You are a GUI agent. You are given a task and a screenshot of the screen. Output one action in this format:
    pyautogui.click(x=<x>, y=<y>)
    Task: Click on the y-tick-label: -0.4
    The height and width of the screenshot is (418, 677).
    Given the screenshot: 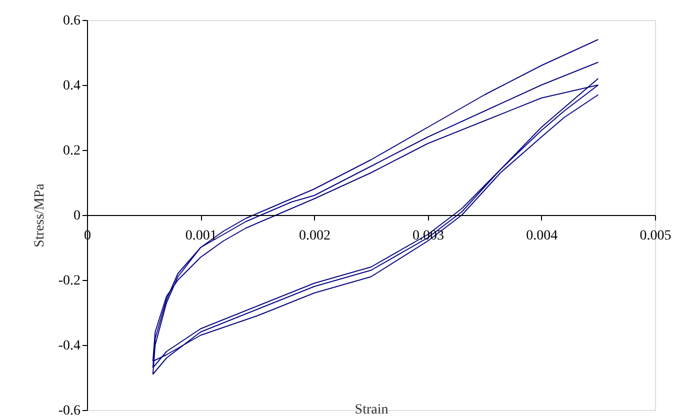 What is the action you would take?
    pyautogui.click(x=69, y=346)
    